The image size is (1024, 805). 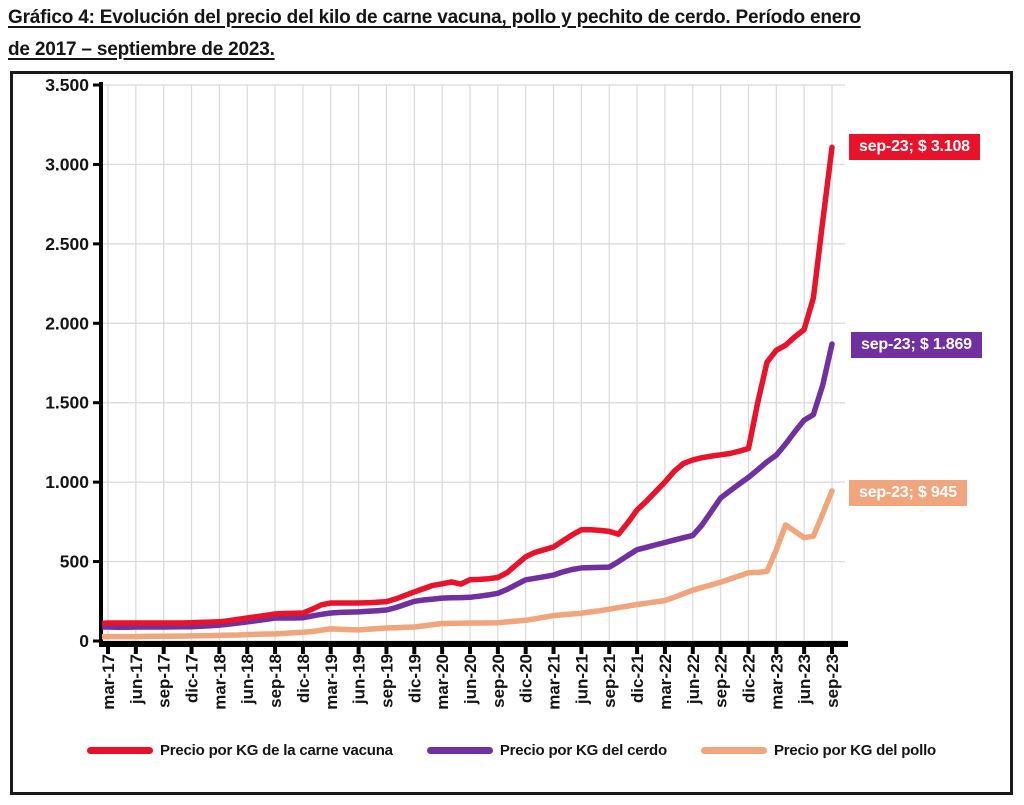 I want to click on legend-item-pollo: Precio por KG del pollo, so click(x=818, y=750).